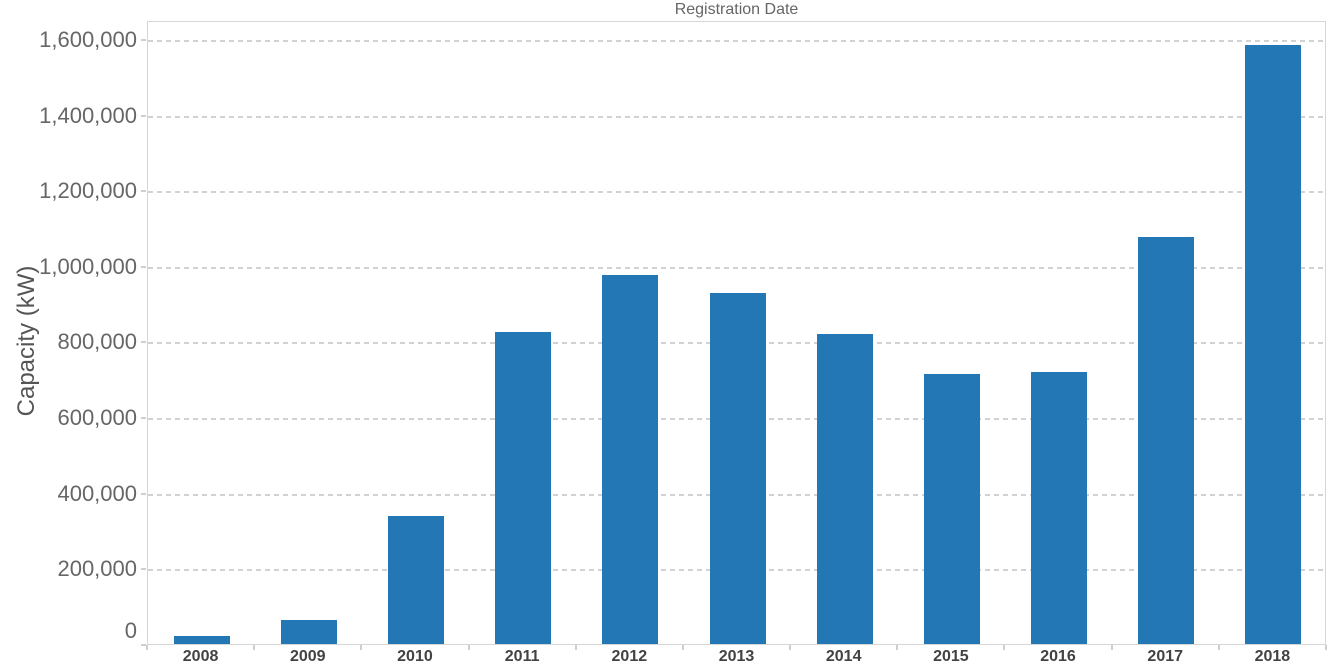 The image size is (1332, 667). I want to click on y-tick-label: 200,000, so click(97, 569).